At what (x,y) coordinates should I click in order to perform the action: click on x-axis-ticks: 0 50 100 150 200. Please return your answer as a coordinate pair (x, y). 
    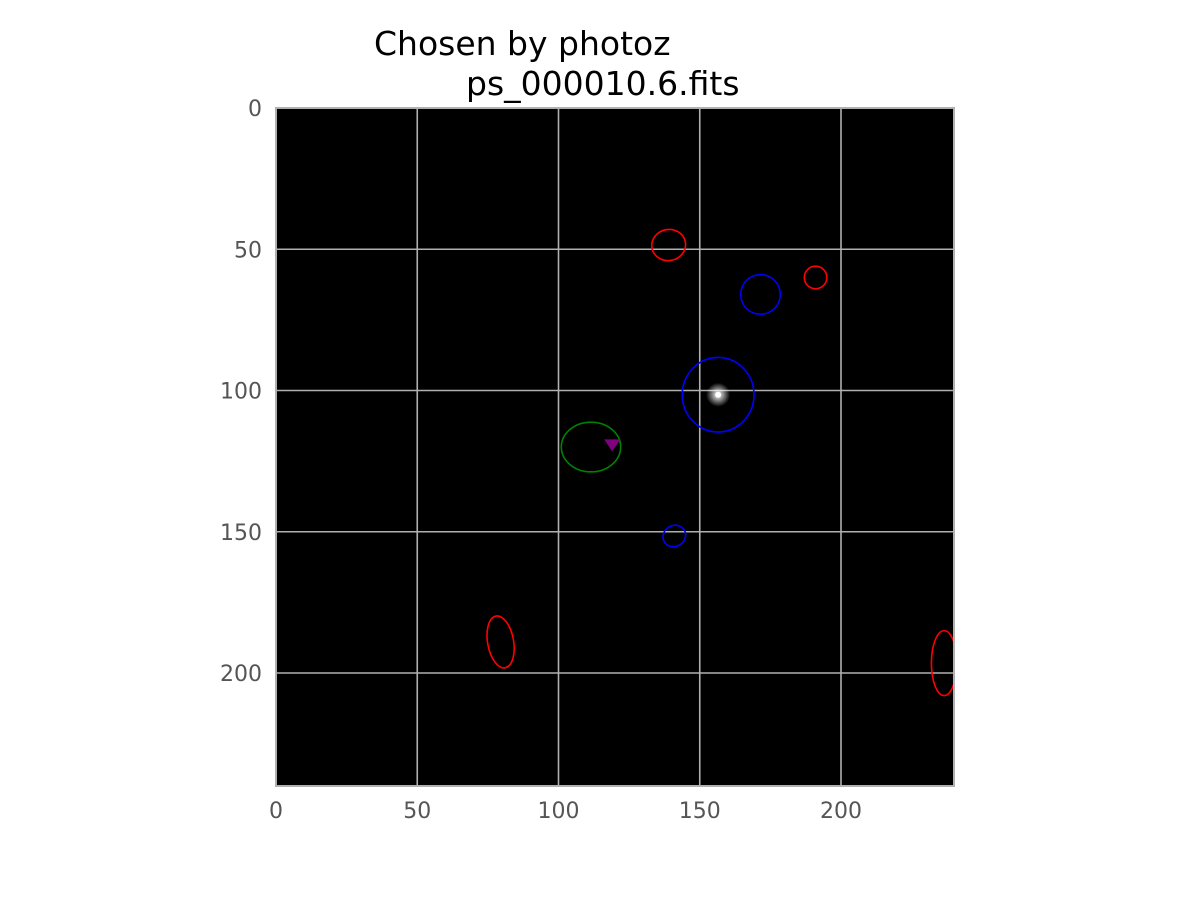
    Looking at the image, I should click on (565, 811).